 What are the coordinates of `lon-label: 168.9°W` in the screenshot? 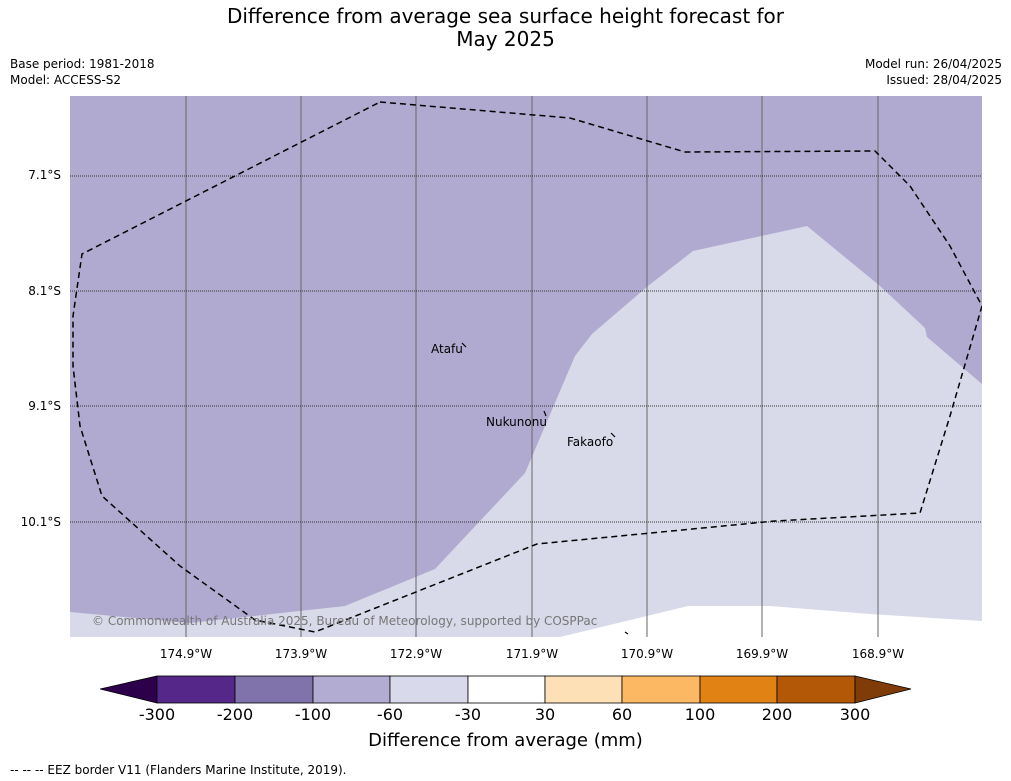 It's located at (878, 654).